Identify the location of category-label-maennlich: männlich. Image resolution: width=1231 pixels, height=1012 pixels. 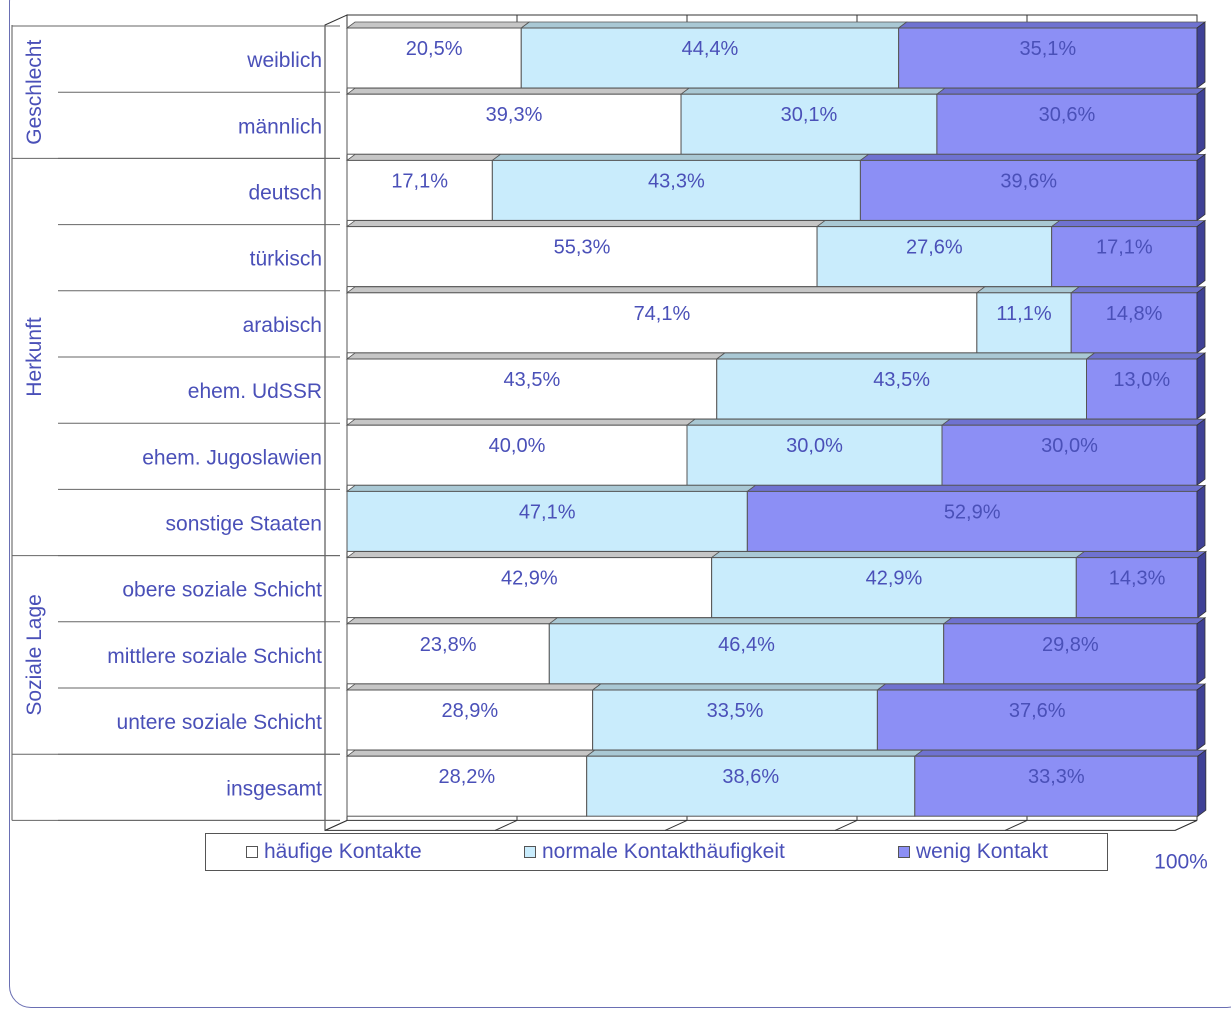
(280, 126).